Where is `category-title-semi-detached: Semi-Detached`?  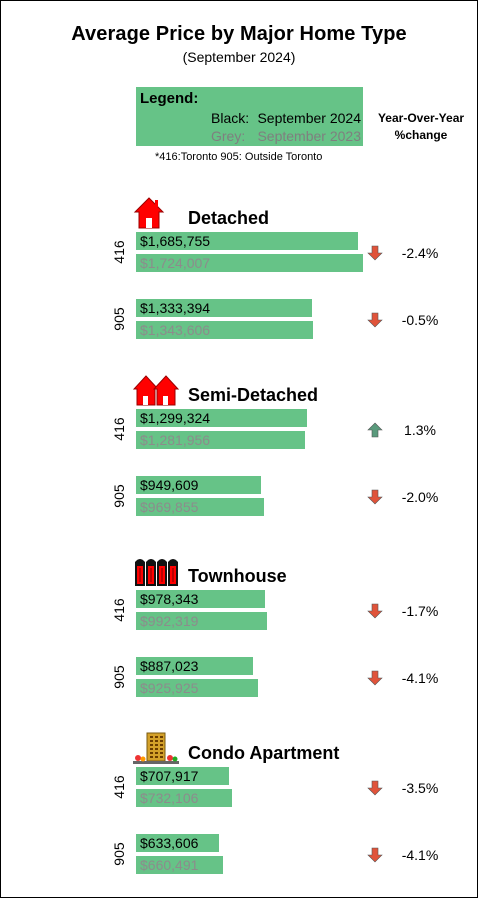 category-title-semi-detached: Semi-Detached is located at coordinates (253, 395).